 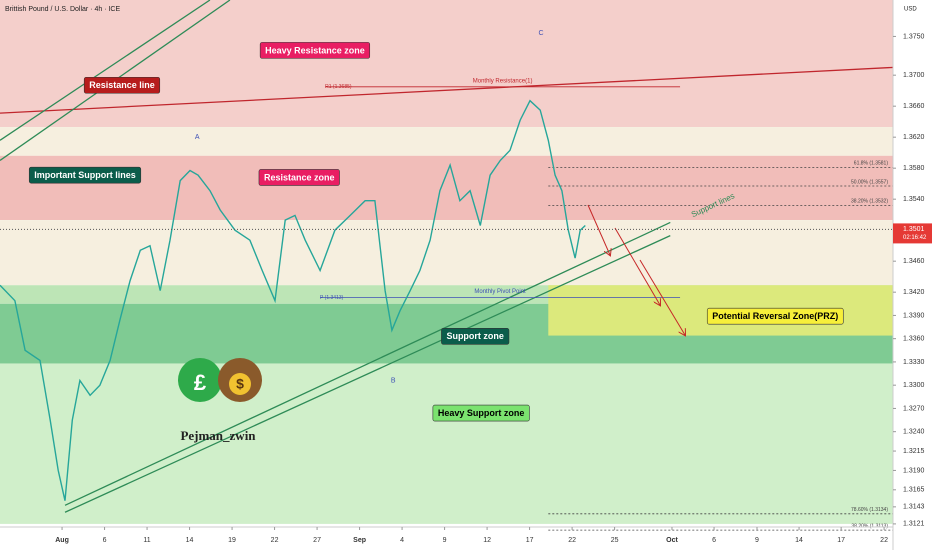 What do you see at coordinates (359, 540) in the screenshot?
I see `x-tick-label: Sep` at bounding box center [359, 540].